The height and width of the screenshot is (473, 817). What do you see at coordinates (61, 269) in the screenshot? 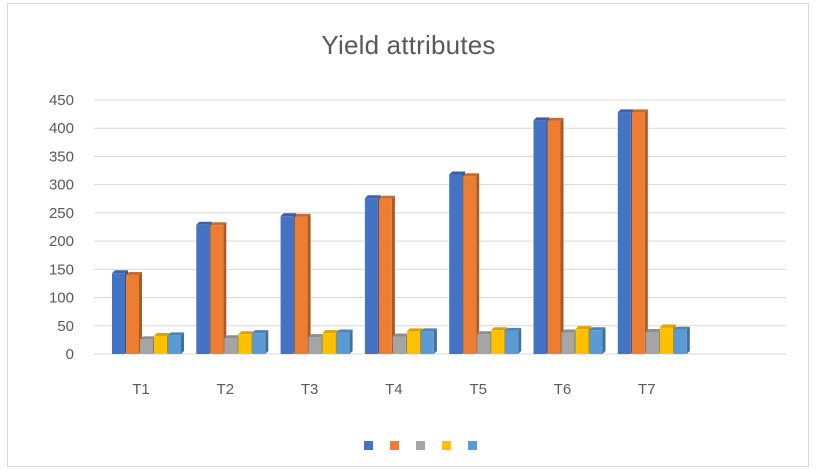
I see `y-tick-label: 150` at bounding box center [61, 269].